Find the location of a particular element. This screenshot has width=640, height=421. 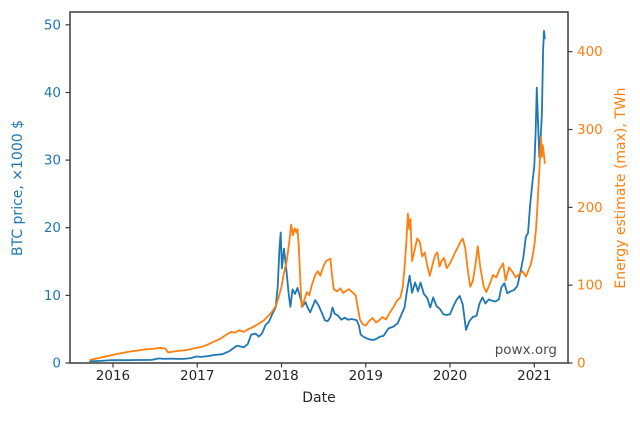

y-tick-label-left: 50 is located at coordinates (52, 25).